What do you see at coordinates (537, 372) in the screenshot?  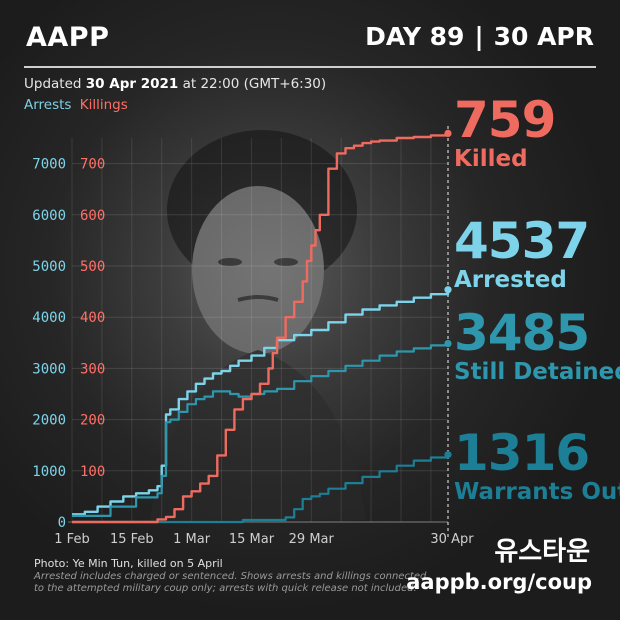 I see `stat-still-detained-label: Still Detained` at bounding box center [537, 372].